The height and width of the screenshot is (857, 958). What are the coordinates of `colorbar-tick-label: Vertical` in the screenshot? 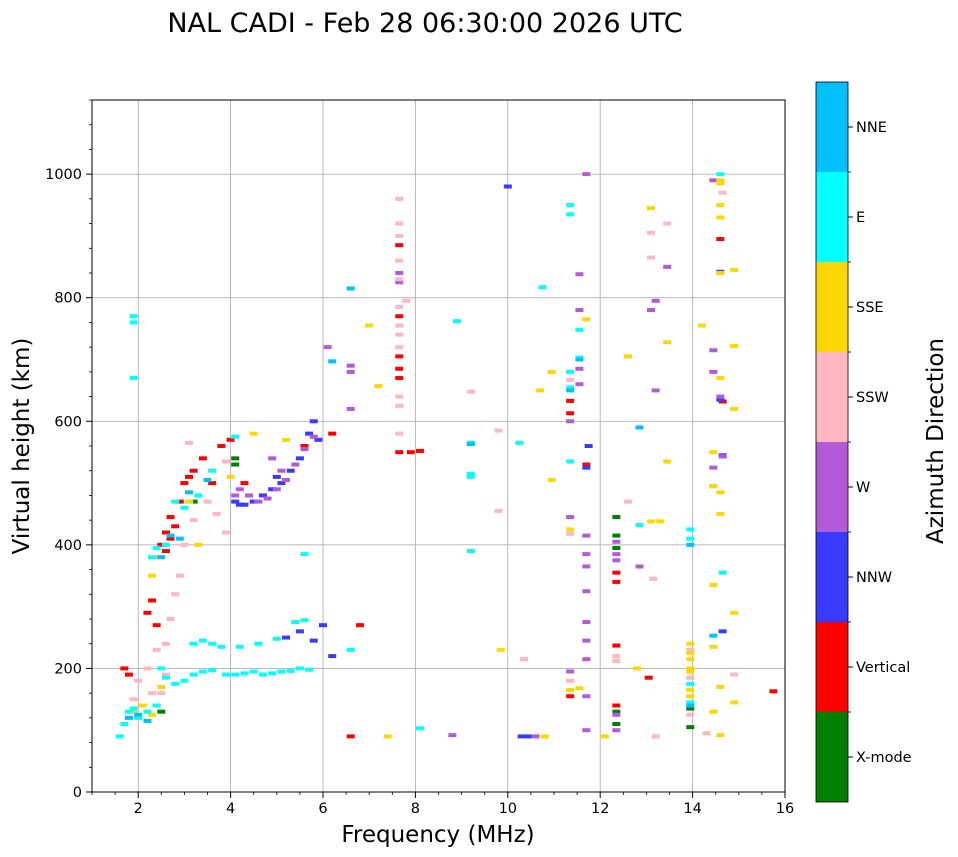 It's located at (883, 668).